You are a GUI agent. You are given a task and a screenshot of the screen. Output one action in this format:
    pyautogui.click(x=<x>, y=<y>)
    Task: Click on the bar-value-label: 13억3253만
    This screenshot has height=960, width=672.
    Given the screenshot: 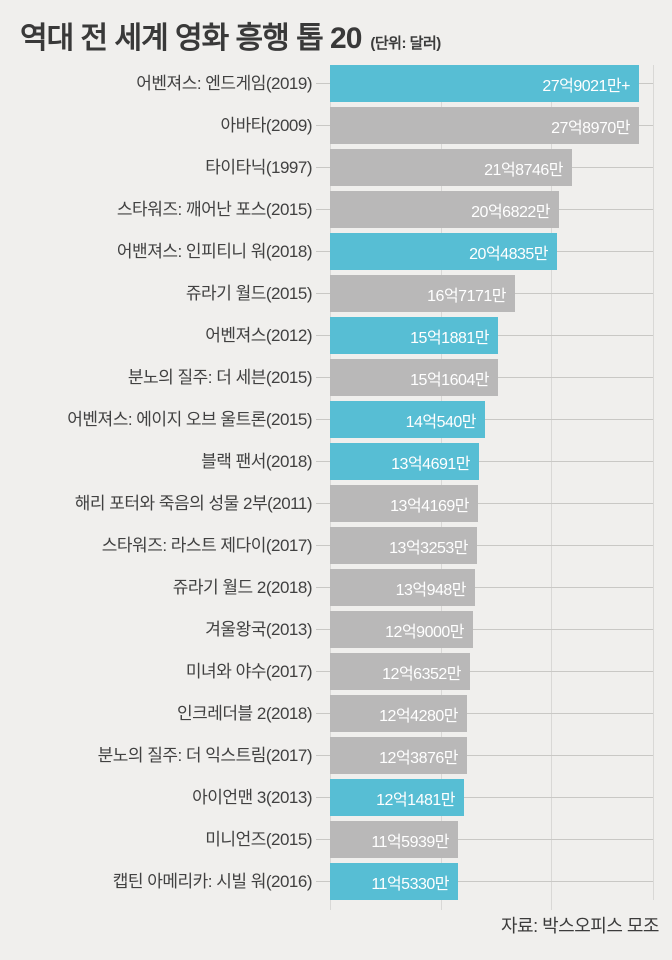 What is the action you would take?
    pyautogui.click(x=428, y=548)
    